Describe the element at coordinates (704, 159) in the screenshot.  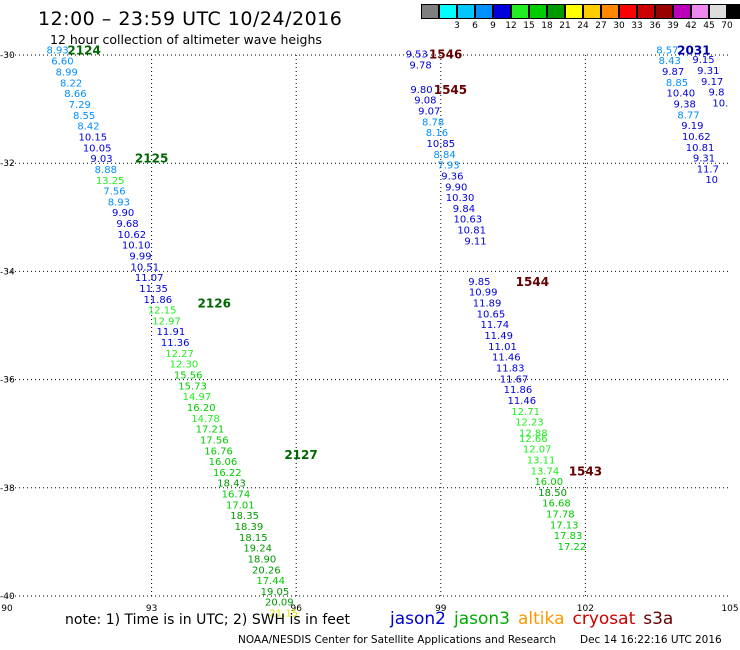
I see `track-value: 9.31` at that location.